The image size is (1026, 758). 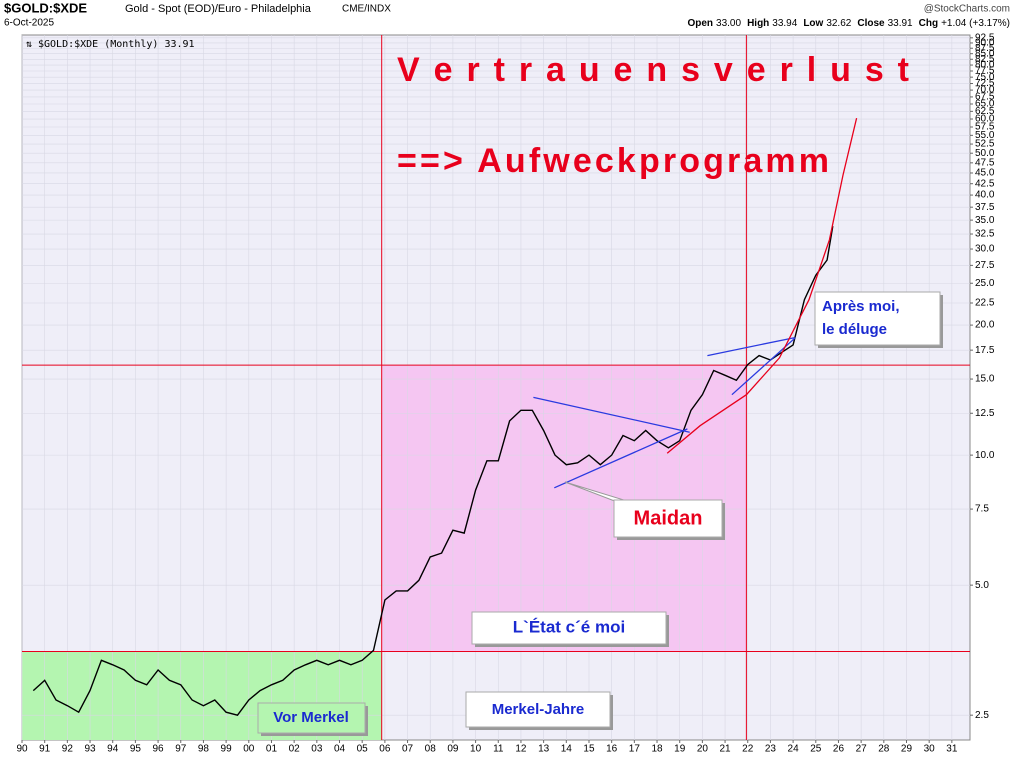 I want to click on annotation: Vor Merkel, so click(x=311, y=717).